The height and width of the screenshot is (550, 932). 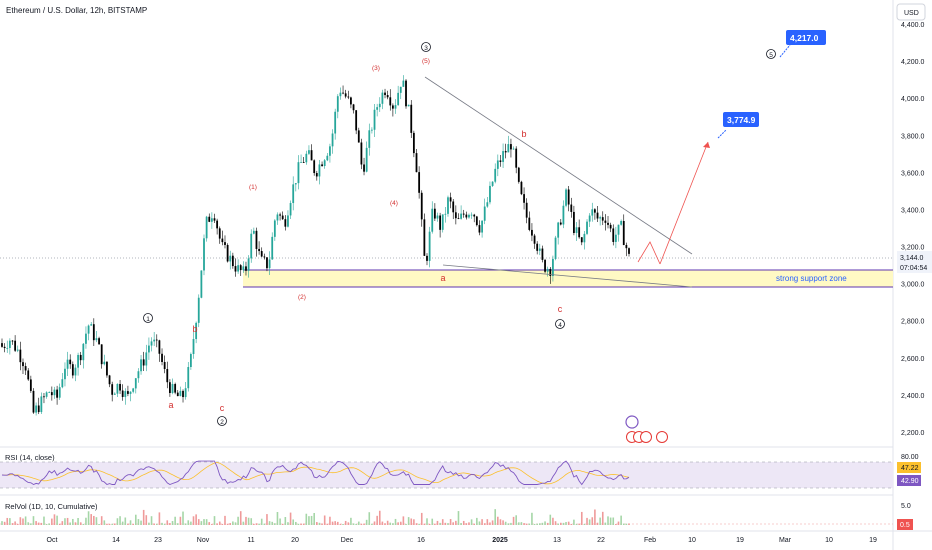 What do you see at coordinates (741, 119) in the screenshot?
I see `target-badge-lower` at bounding box center [741, 119].